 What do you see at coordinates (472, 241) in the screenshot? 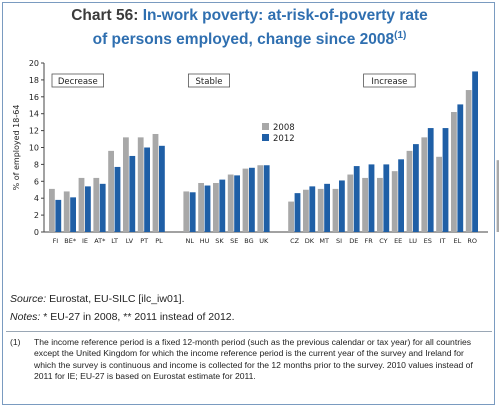
I see `x-tick-label: RO` at bounding box center [472, 241].